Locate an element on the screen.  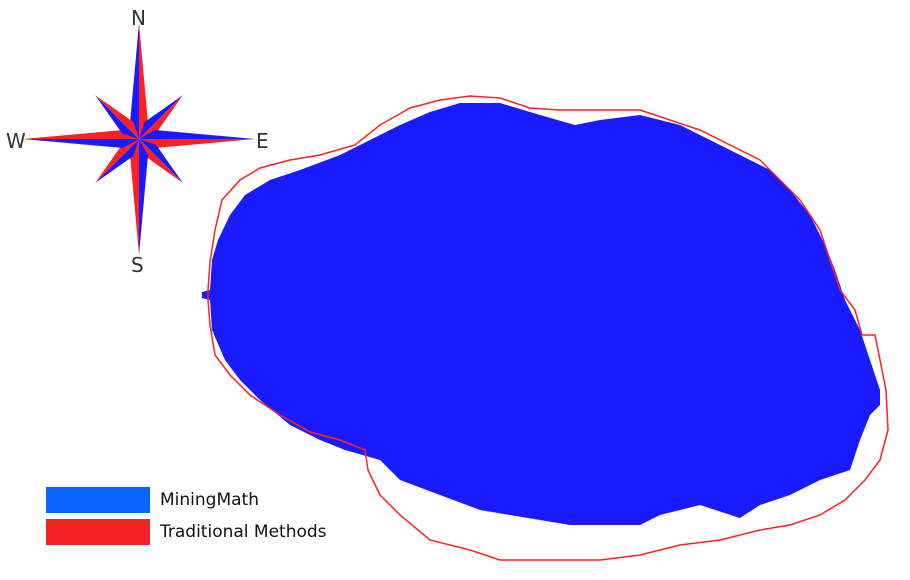
compass-west-label: W is located at coordinates (16, 141).